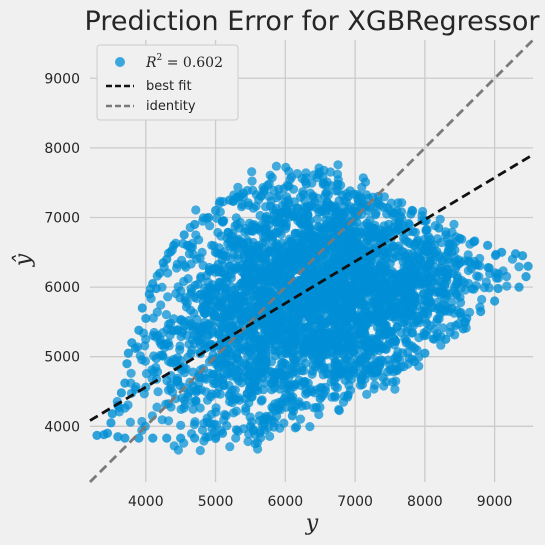  What do you see at coordinates (184, 62) in the screenshot?
I see `legend-r2-entry: R2 = 0.602` at bounding box center [184, 62].